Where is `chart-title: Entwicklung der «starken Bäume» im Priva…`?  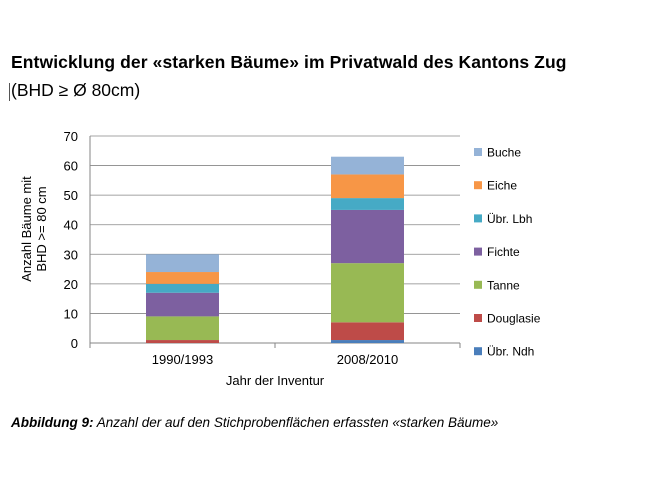
chart-title: Entwicklung der «starken Bäume» im Priva… is located at coordinates (289, 62).